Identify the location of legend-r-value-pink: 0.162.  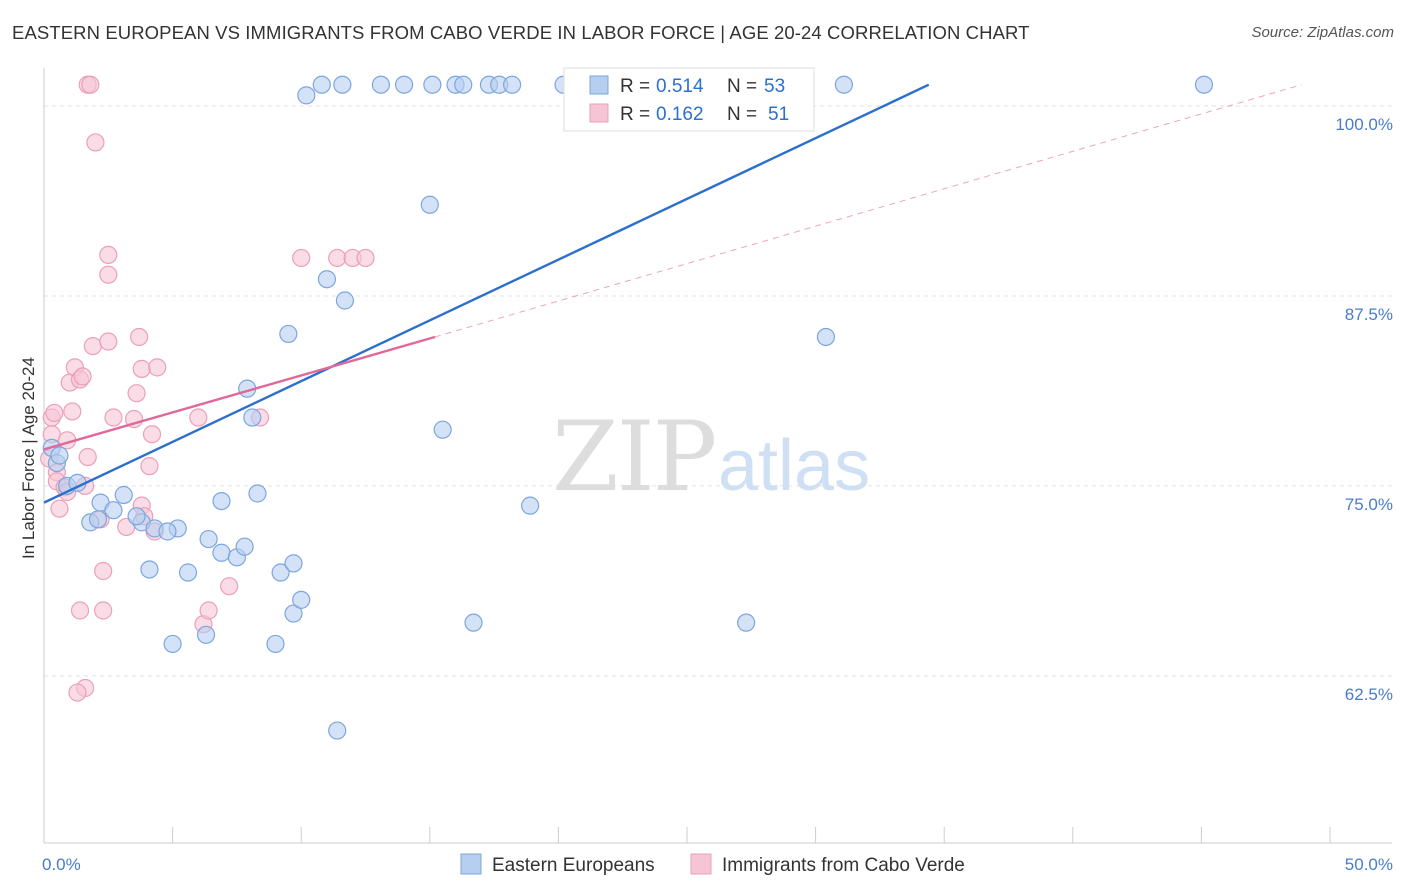
(680, 114).